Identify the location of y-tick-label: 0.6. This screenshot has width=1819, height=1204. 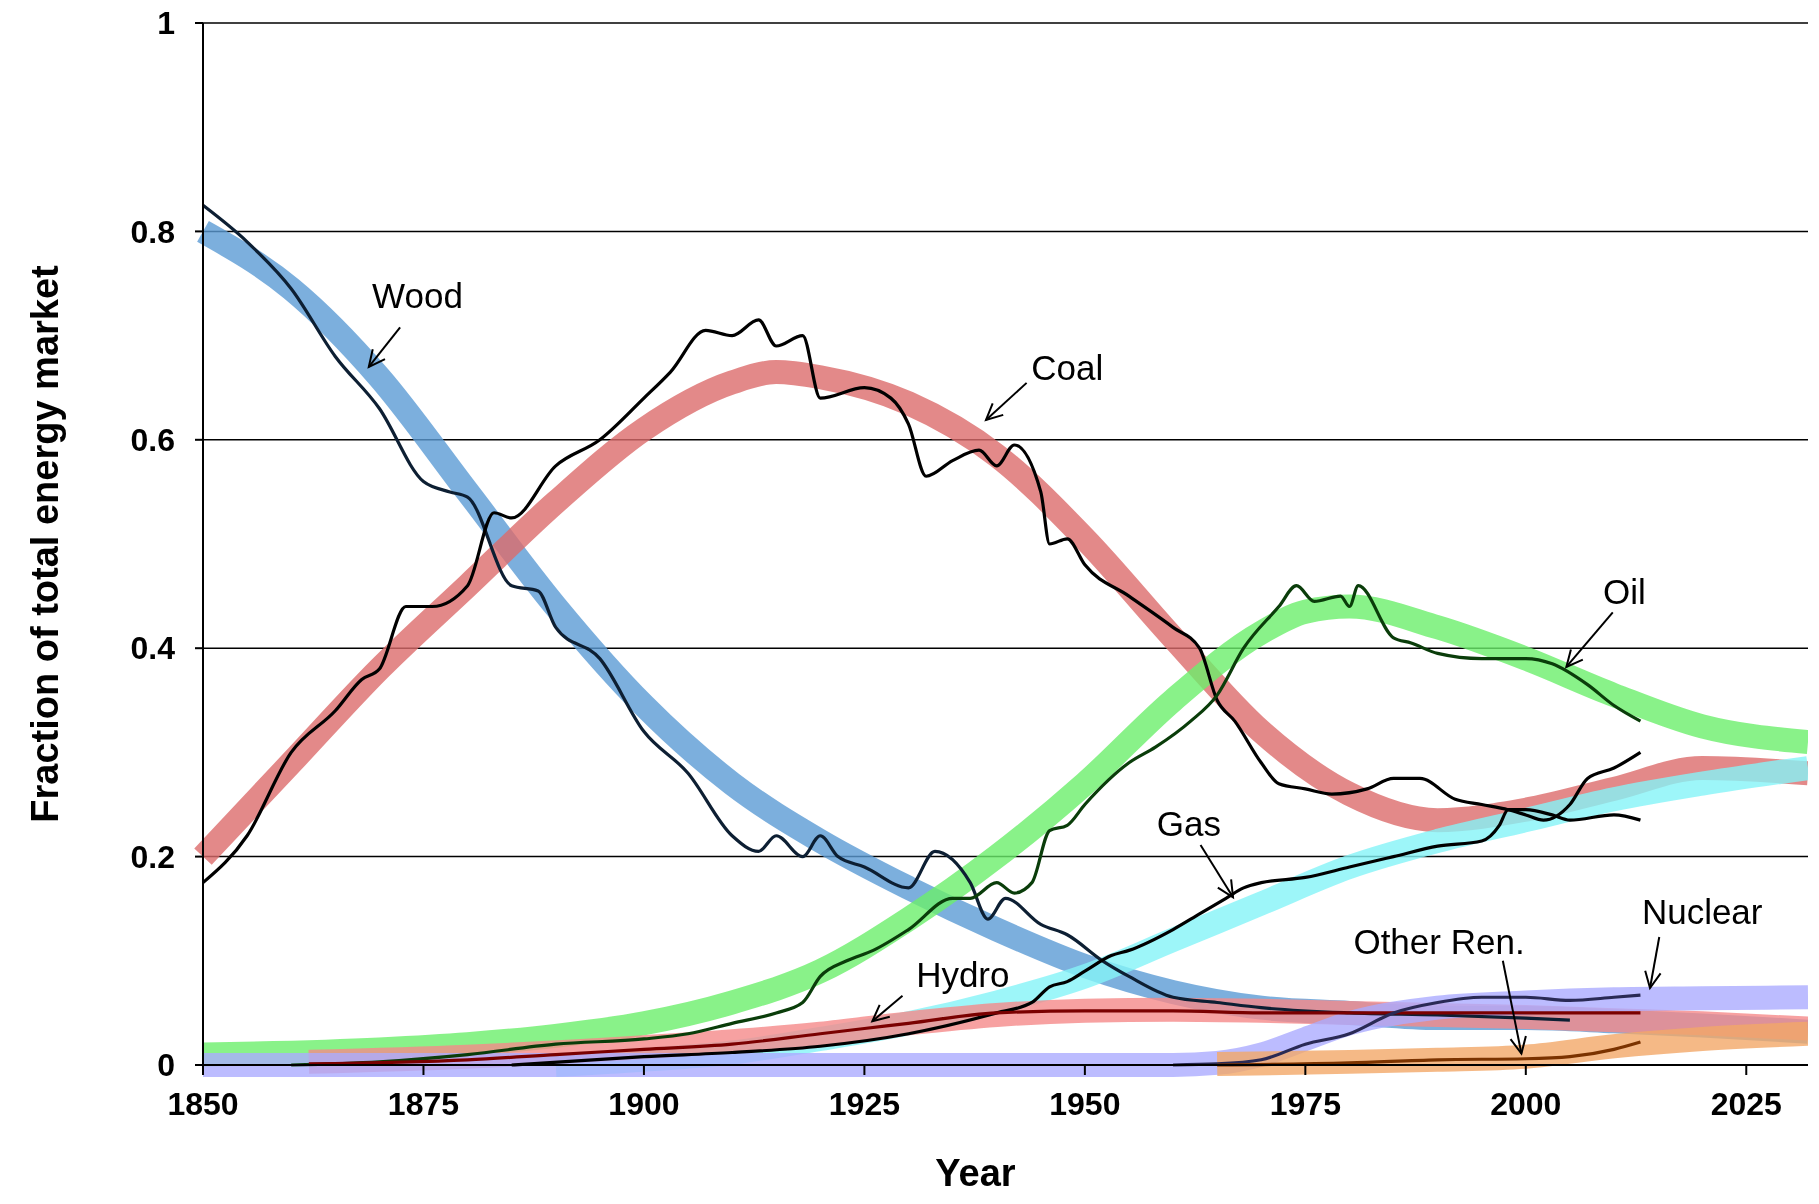
(152, 440).